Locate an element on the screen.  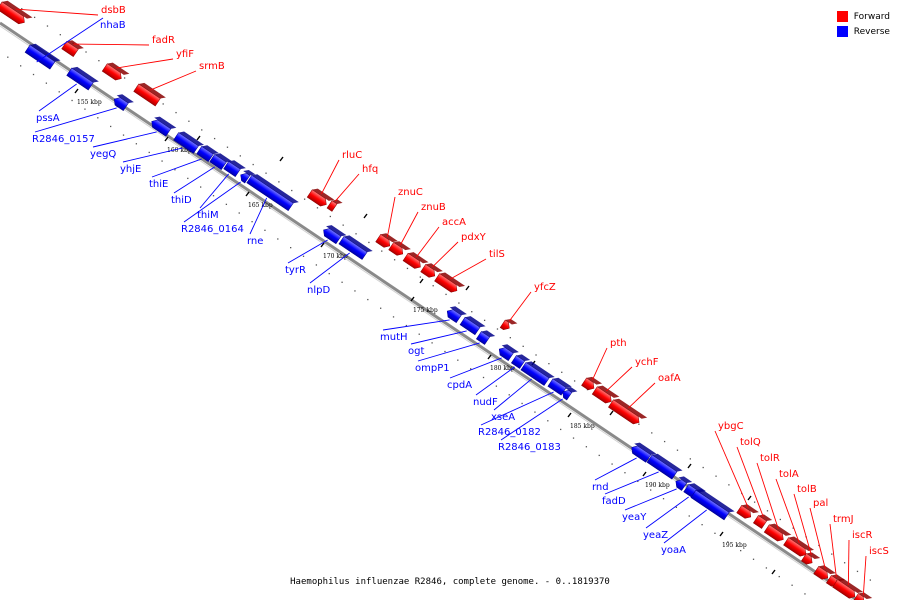
gene-label: rne is located at coordinates (255, 241).